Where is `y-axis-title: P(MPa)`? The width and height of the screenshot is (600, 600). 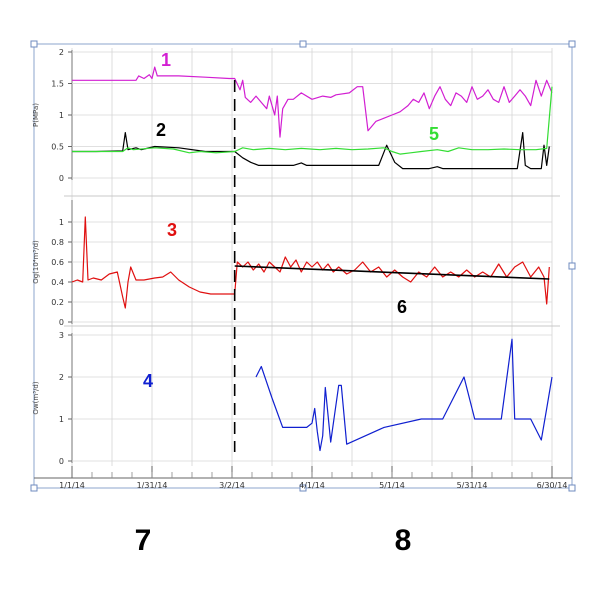 y-axis-title: P(MPa) is located at coordinates (36, 115).